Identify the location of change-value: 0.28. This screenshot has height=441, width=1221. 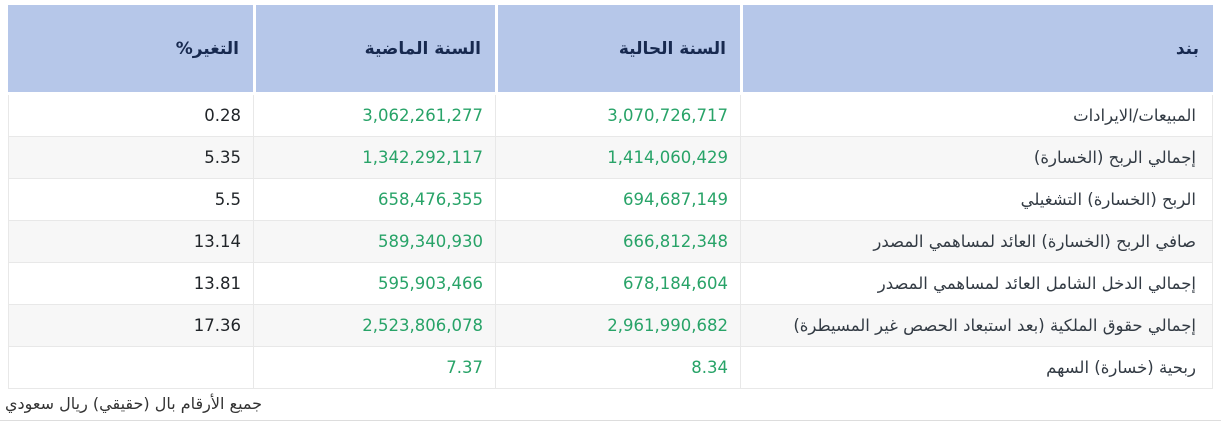
(130, 116).